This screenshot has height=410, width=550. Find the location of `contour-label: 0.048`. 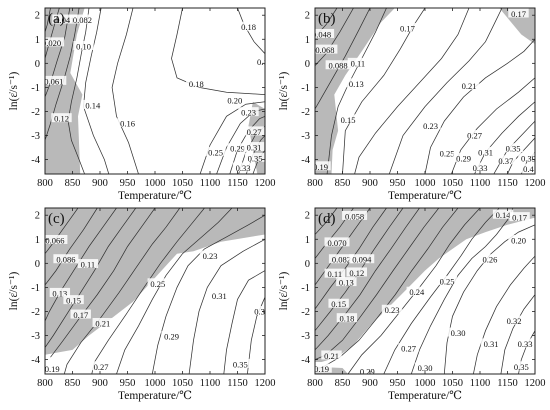

contour-label: 0.048 is located at coordinates (321, 34).